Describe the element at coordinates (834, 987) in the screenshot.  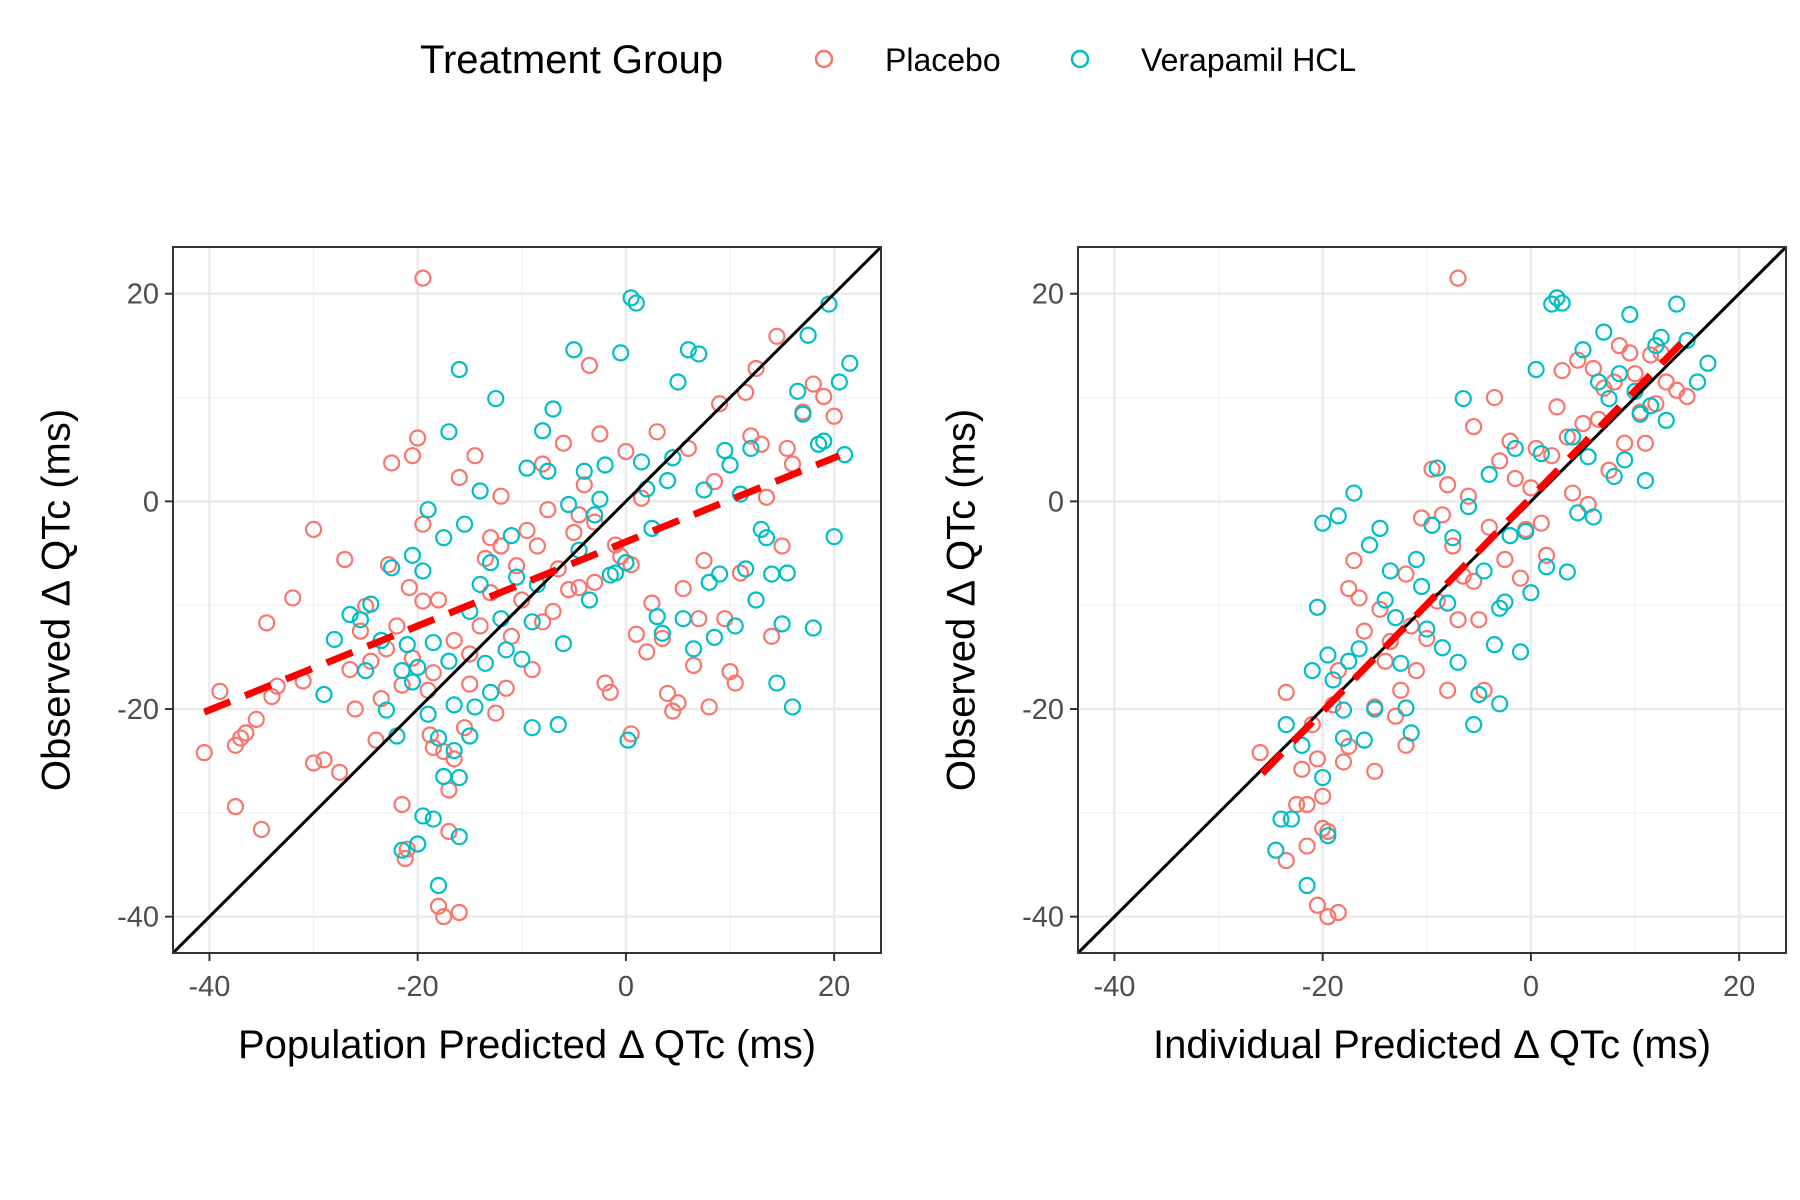
I see `x-tick-label: 20` at that location.